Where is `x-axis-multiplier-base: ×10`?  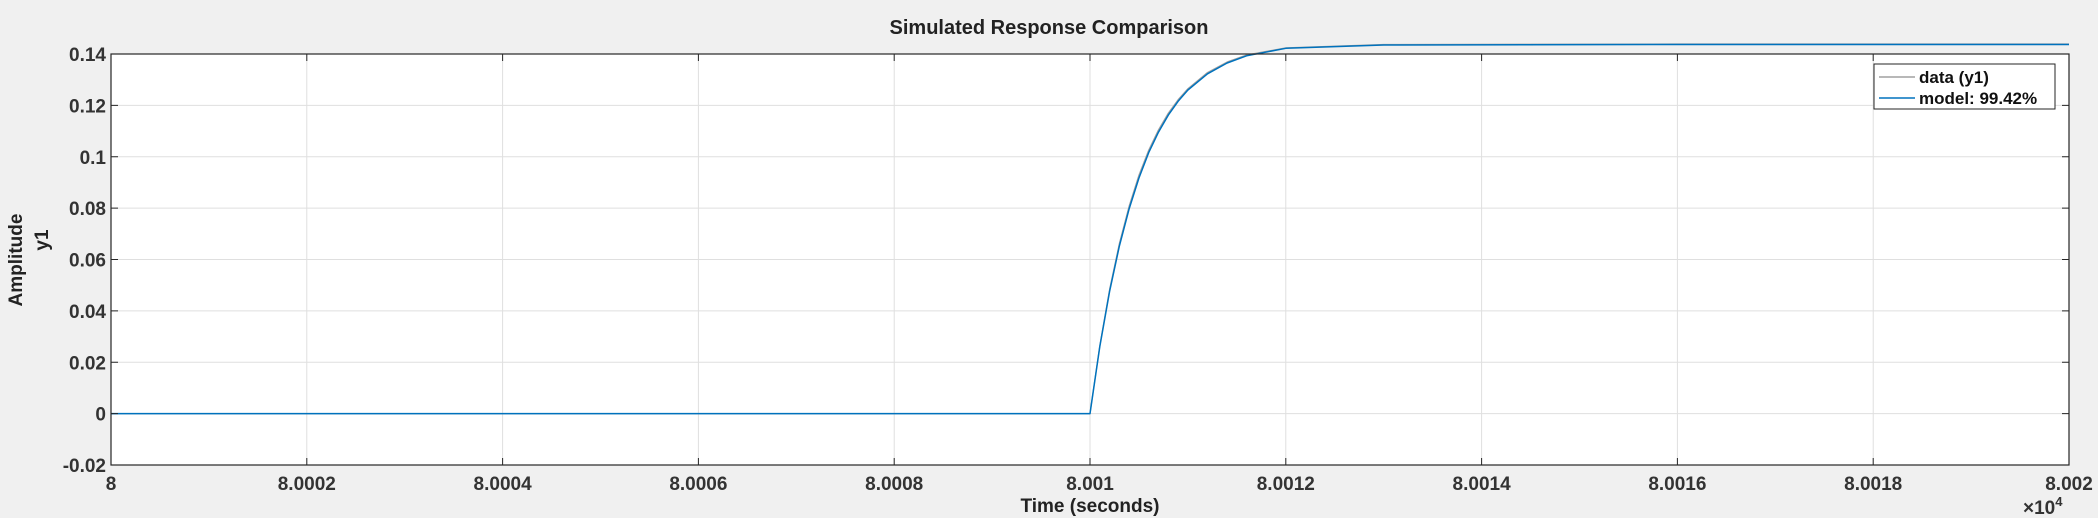 x-axis-multiplier-base: ×10 is located at coordinates (2039, 508).